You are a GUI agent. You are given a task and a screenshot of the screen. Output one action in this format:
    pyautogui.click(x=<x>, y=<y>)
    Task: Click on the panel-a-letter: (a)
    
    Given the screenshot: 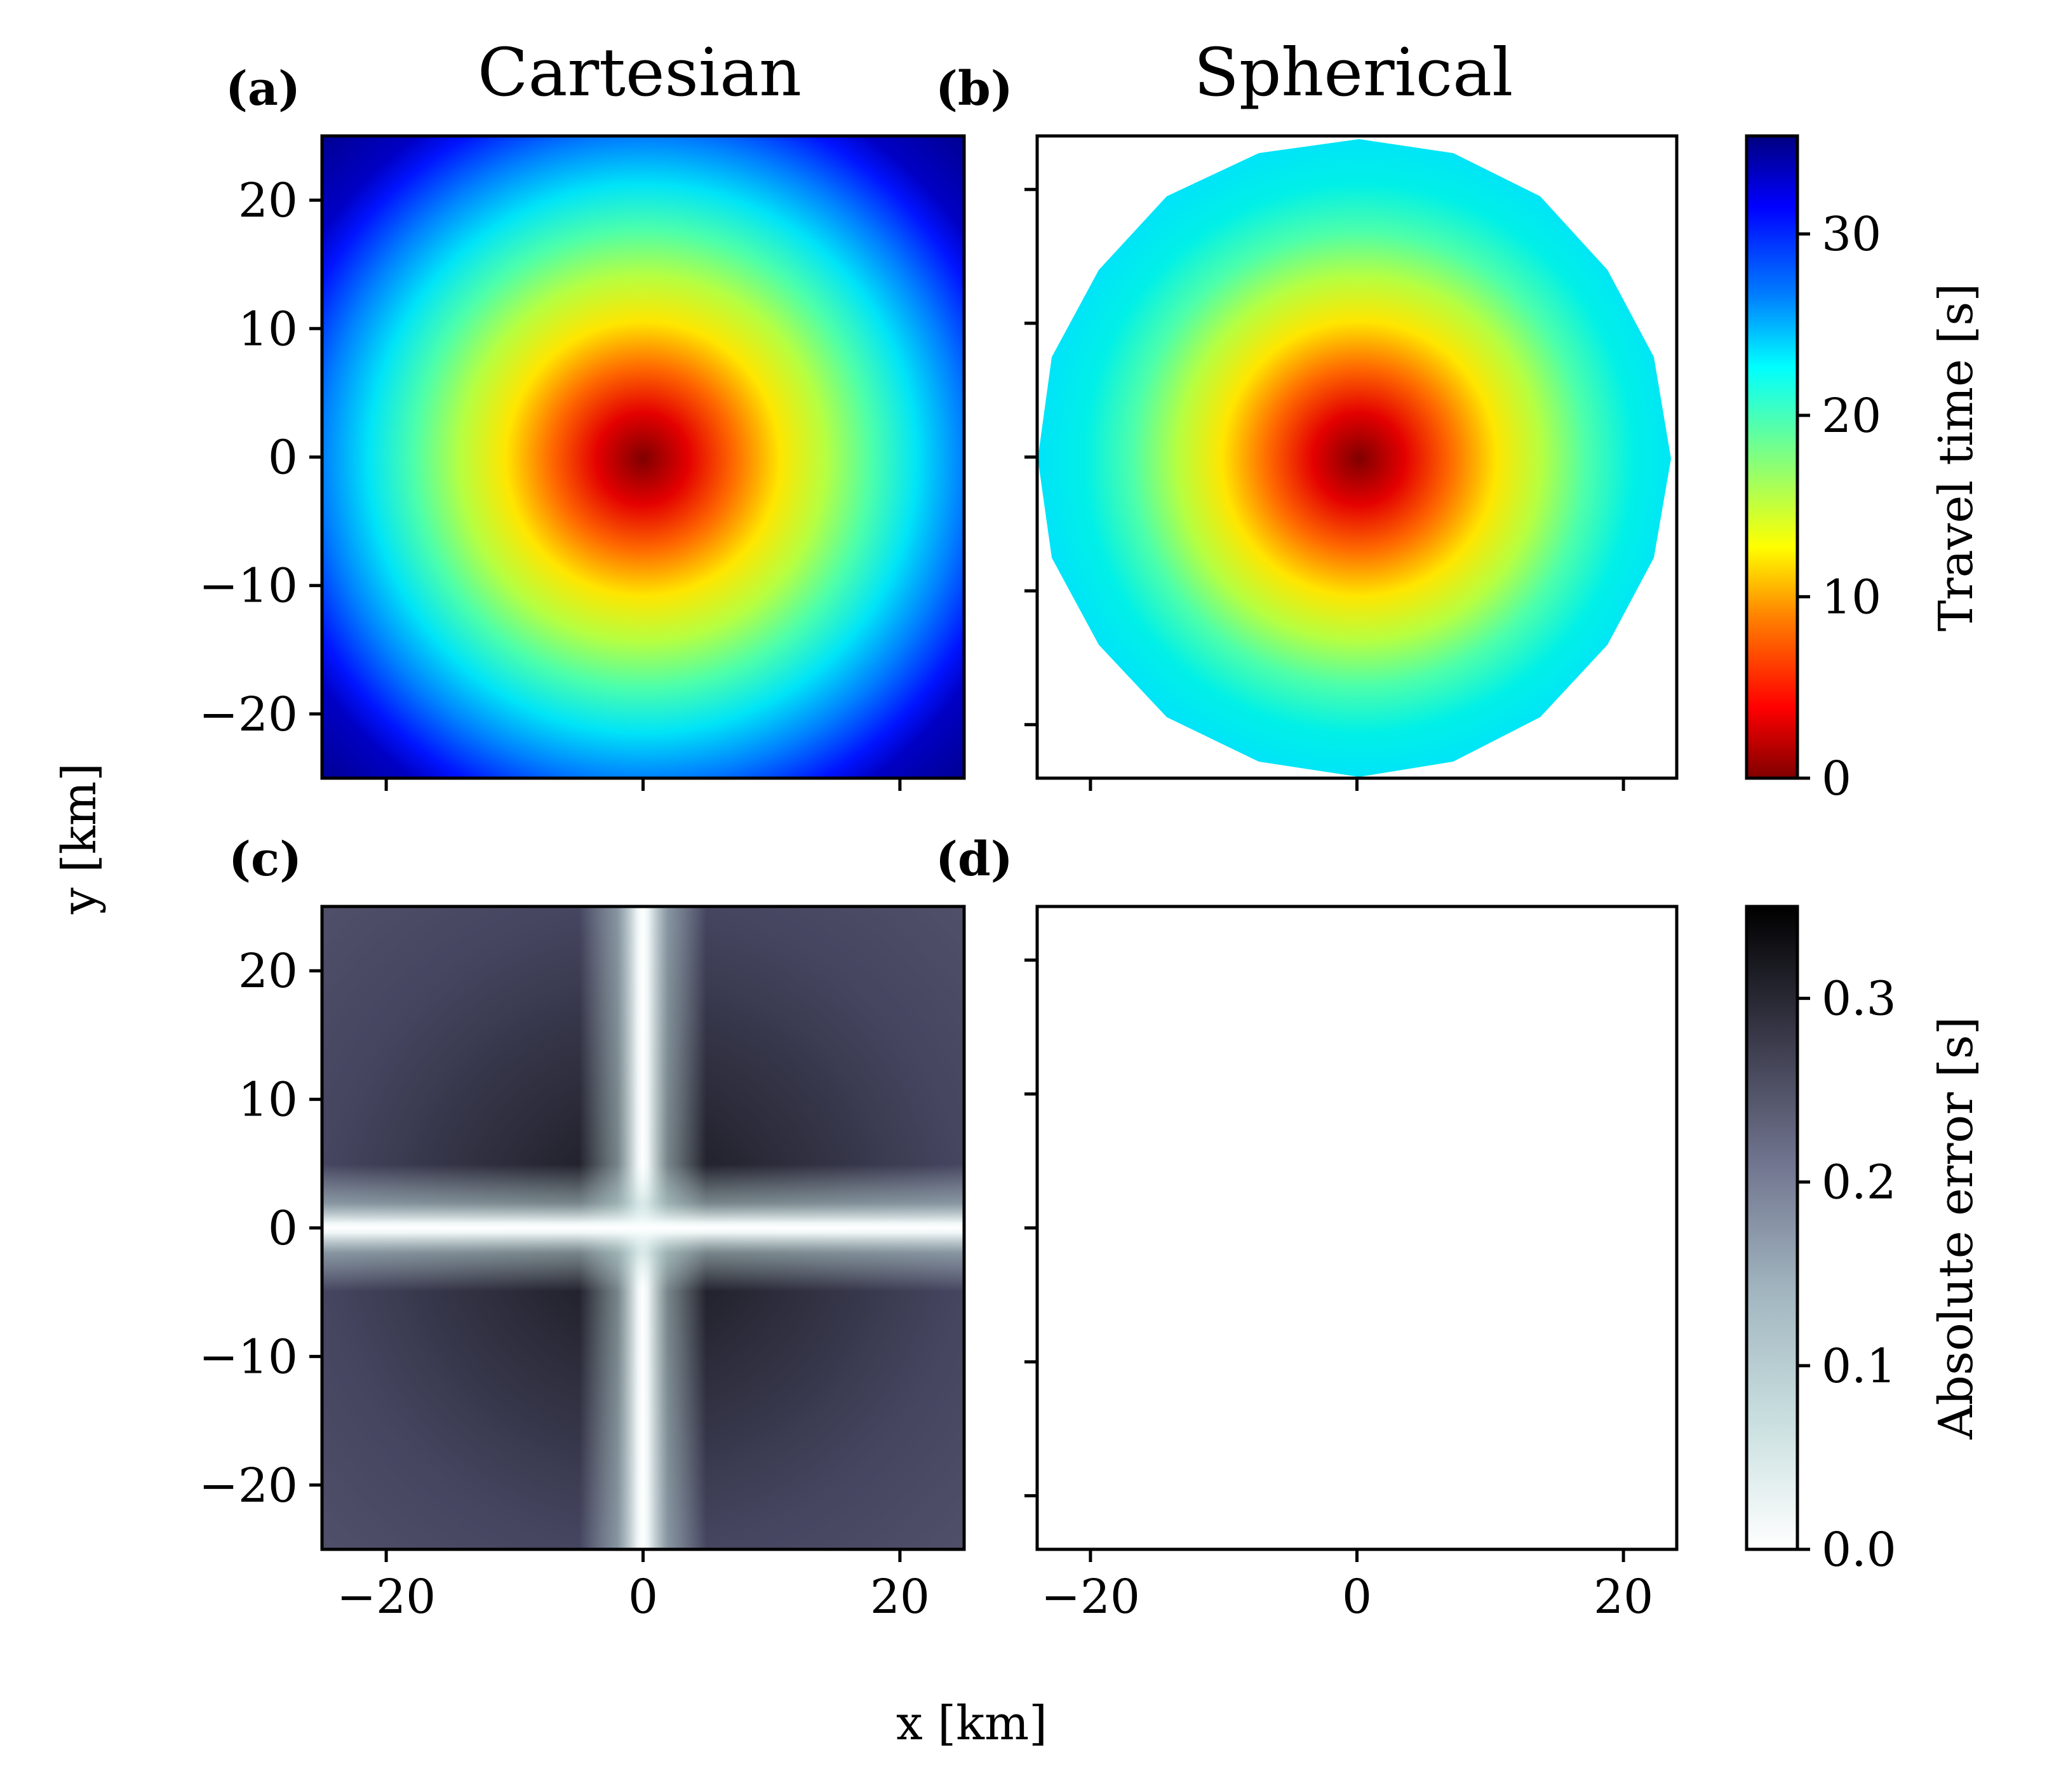 What is the action you would take?
    pyautogui.click(x=262, y=89)
    